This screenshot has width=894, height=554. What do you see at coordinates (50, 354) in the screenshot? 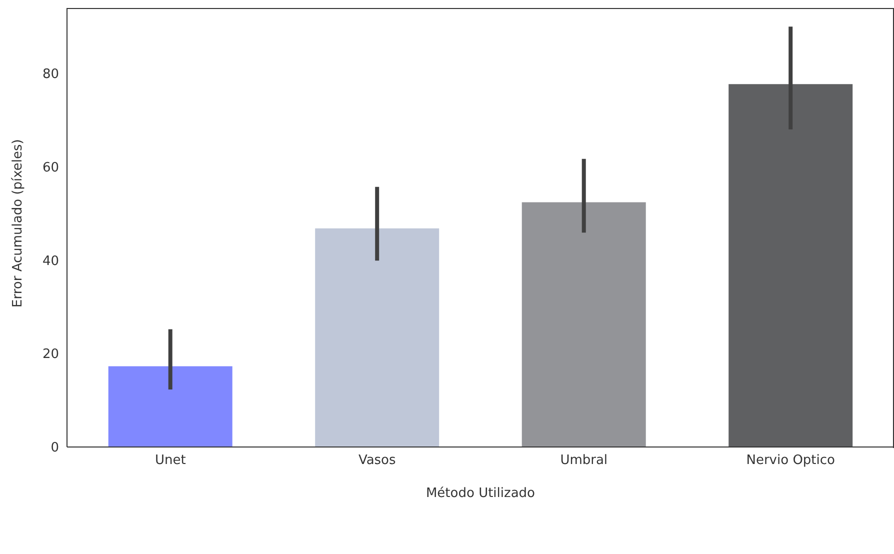
I see `y-tick-label: 20` at bounding box center [50, 354].